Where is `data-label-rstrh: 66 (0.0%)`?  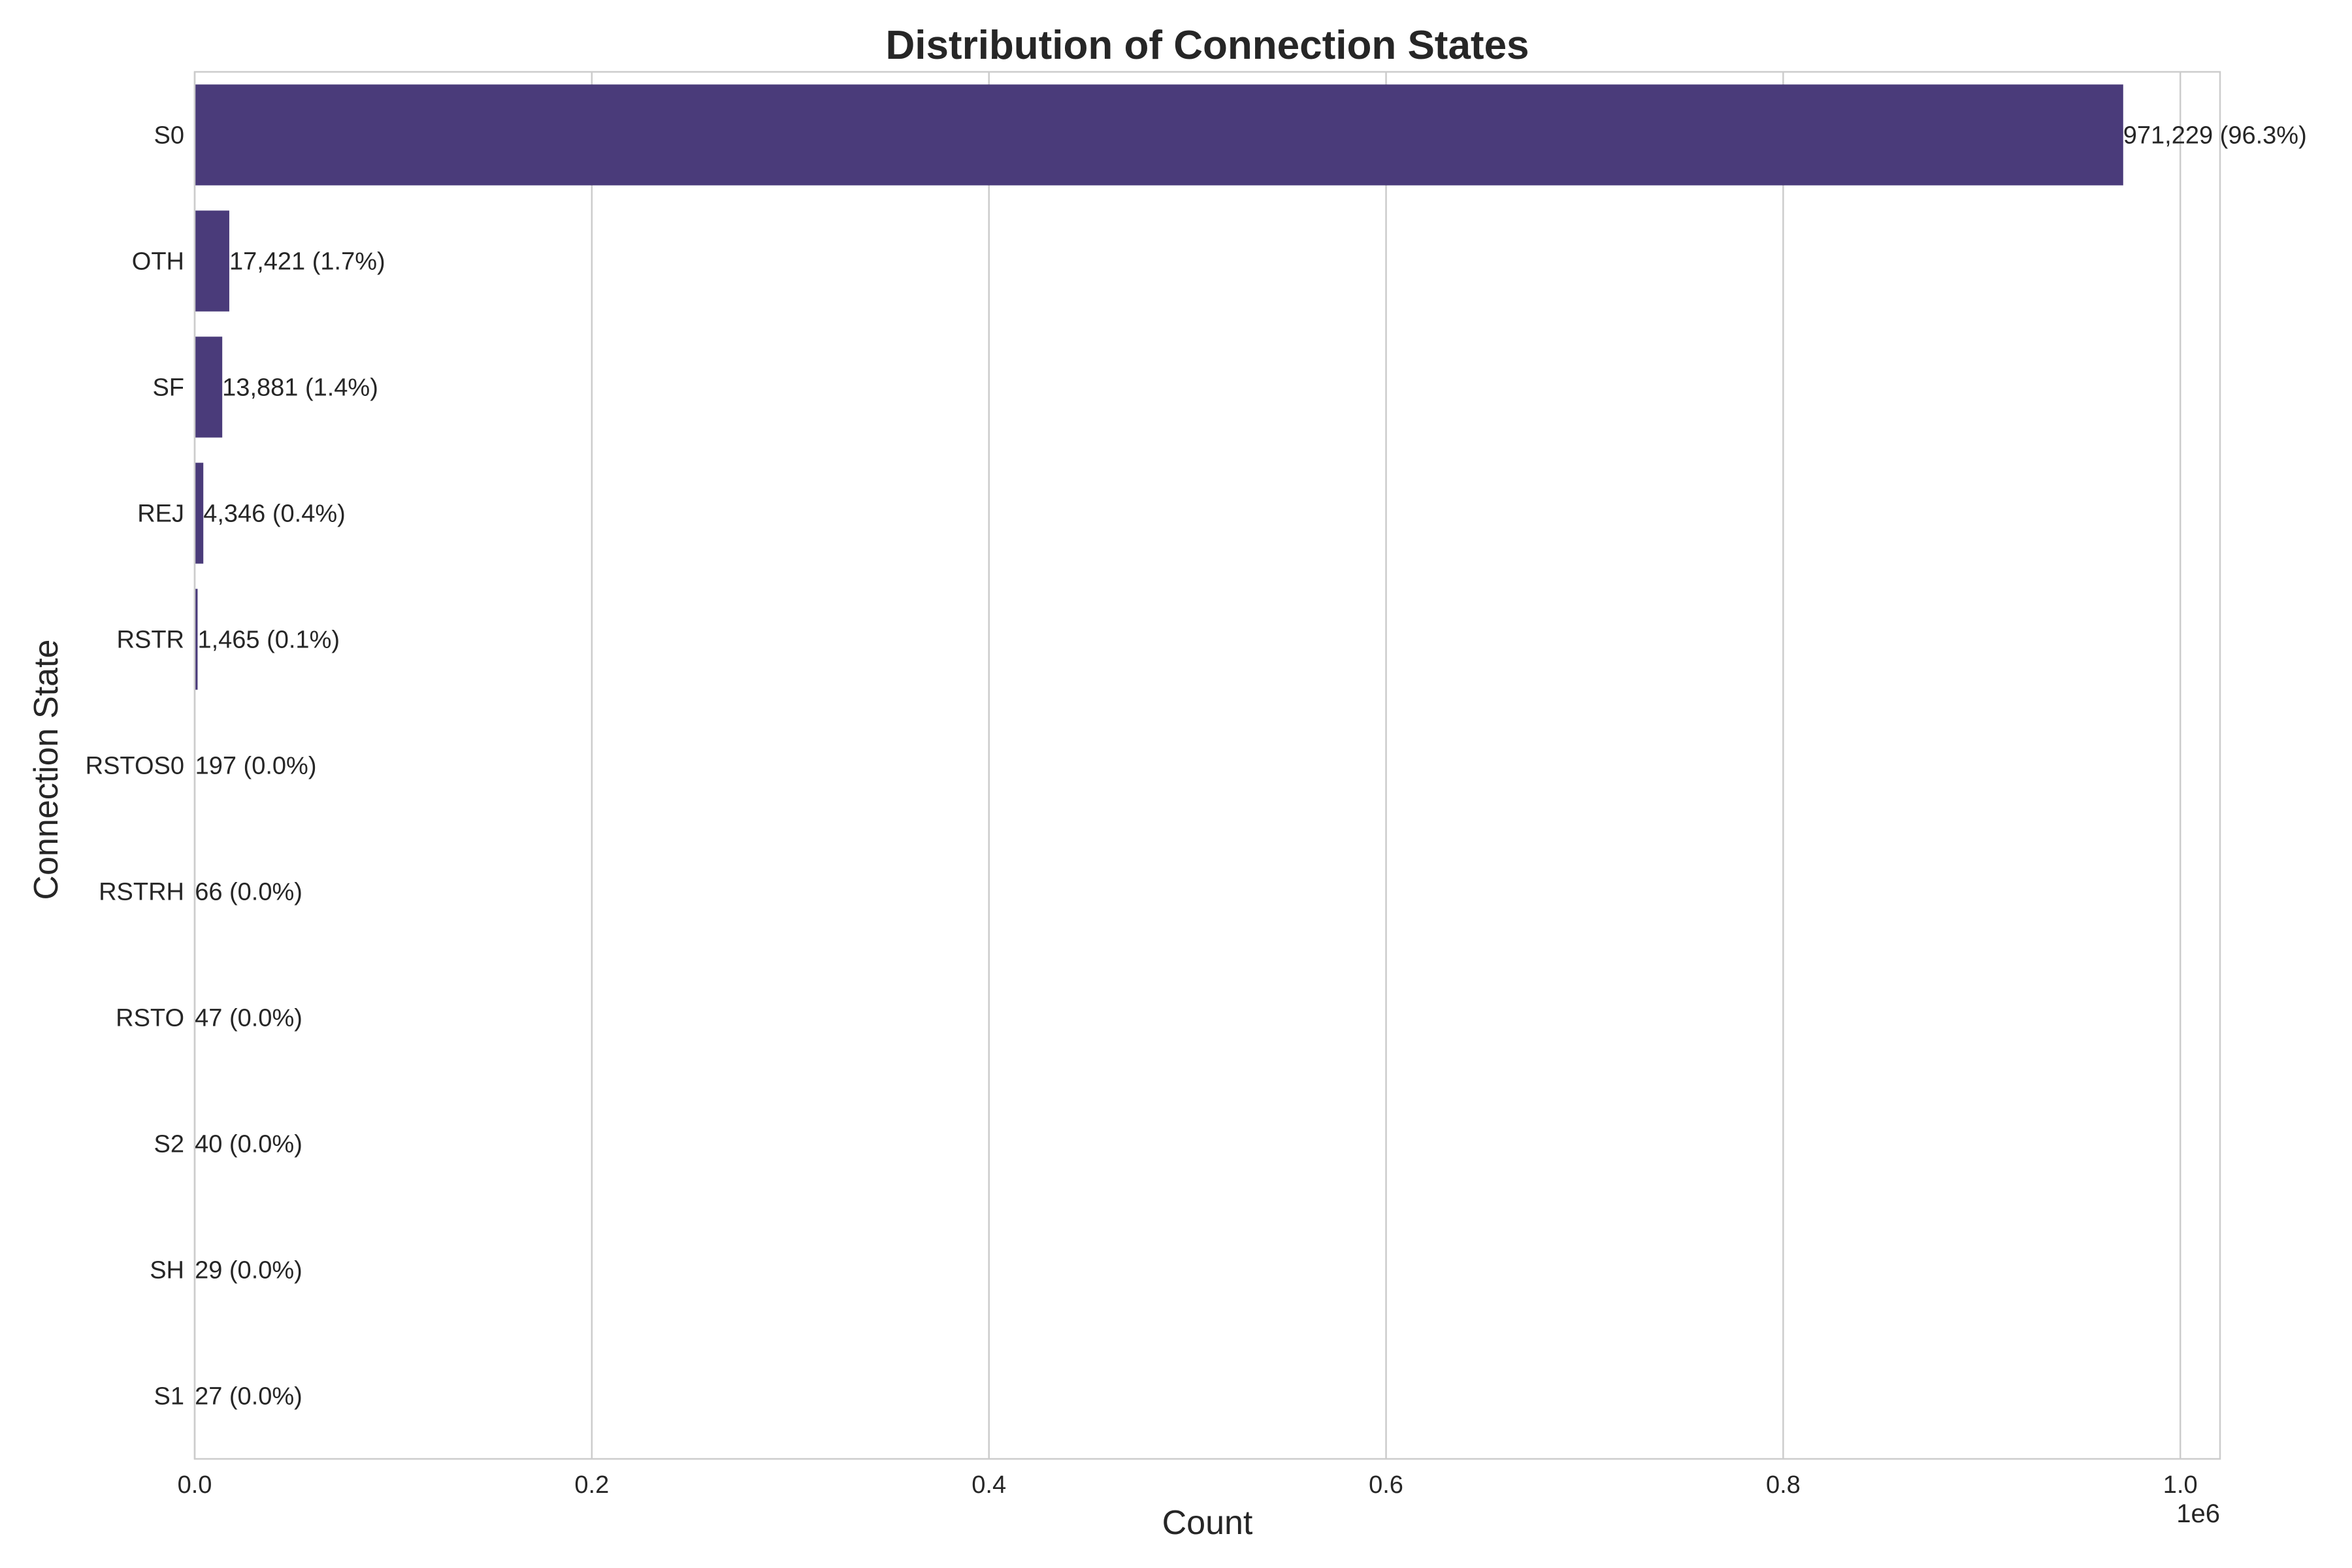 data-label-rstrh: 66 (0.0%) is located at coordinates (248, 892).